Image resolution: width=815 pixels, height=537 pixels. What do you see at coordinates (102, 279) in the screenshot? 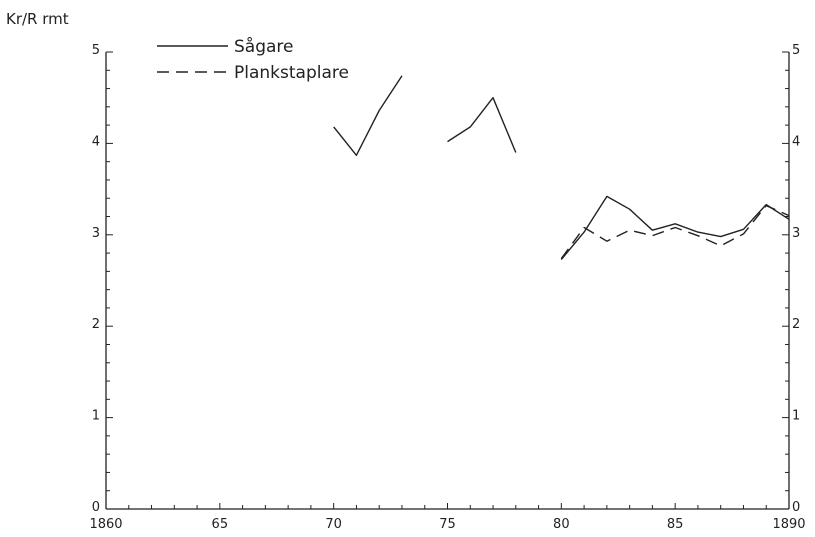
I see `y-ticks-left: 0 1 2 3 4 5` at bounding box center [102, 279].